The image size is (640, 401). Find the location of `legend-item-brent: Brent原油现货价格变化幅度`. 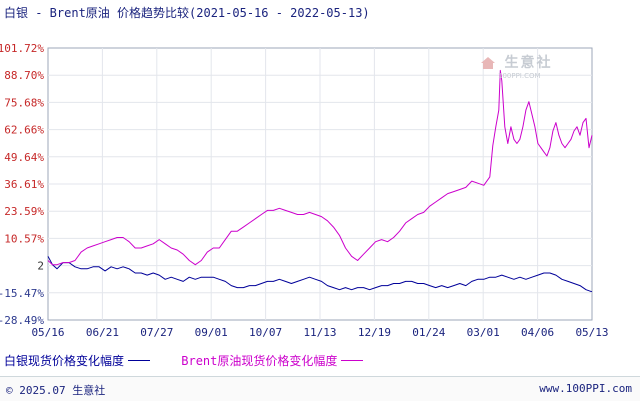

legend-item-brent: Brent原油现货价格变化幅度 is located at coordinates (275, 360).